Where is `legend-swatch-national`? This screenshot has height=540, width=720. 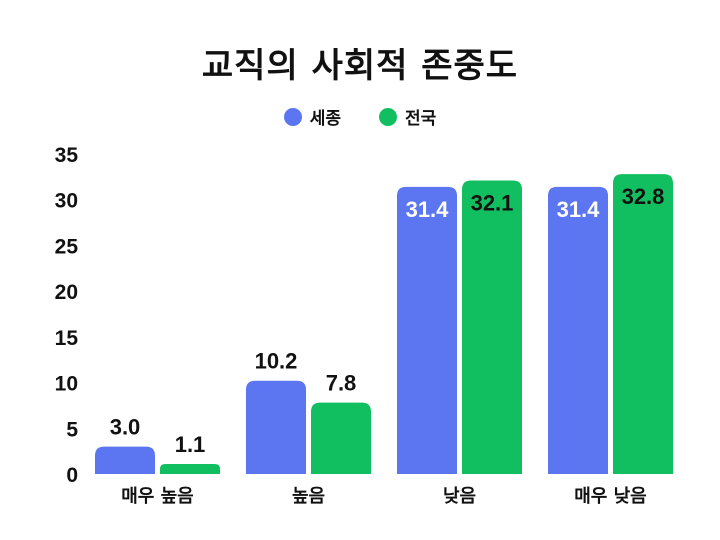 legend-swatch-national is located at coordinates (388, 116).